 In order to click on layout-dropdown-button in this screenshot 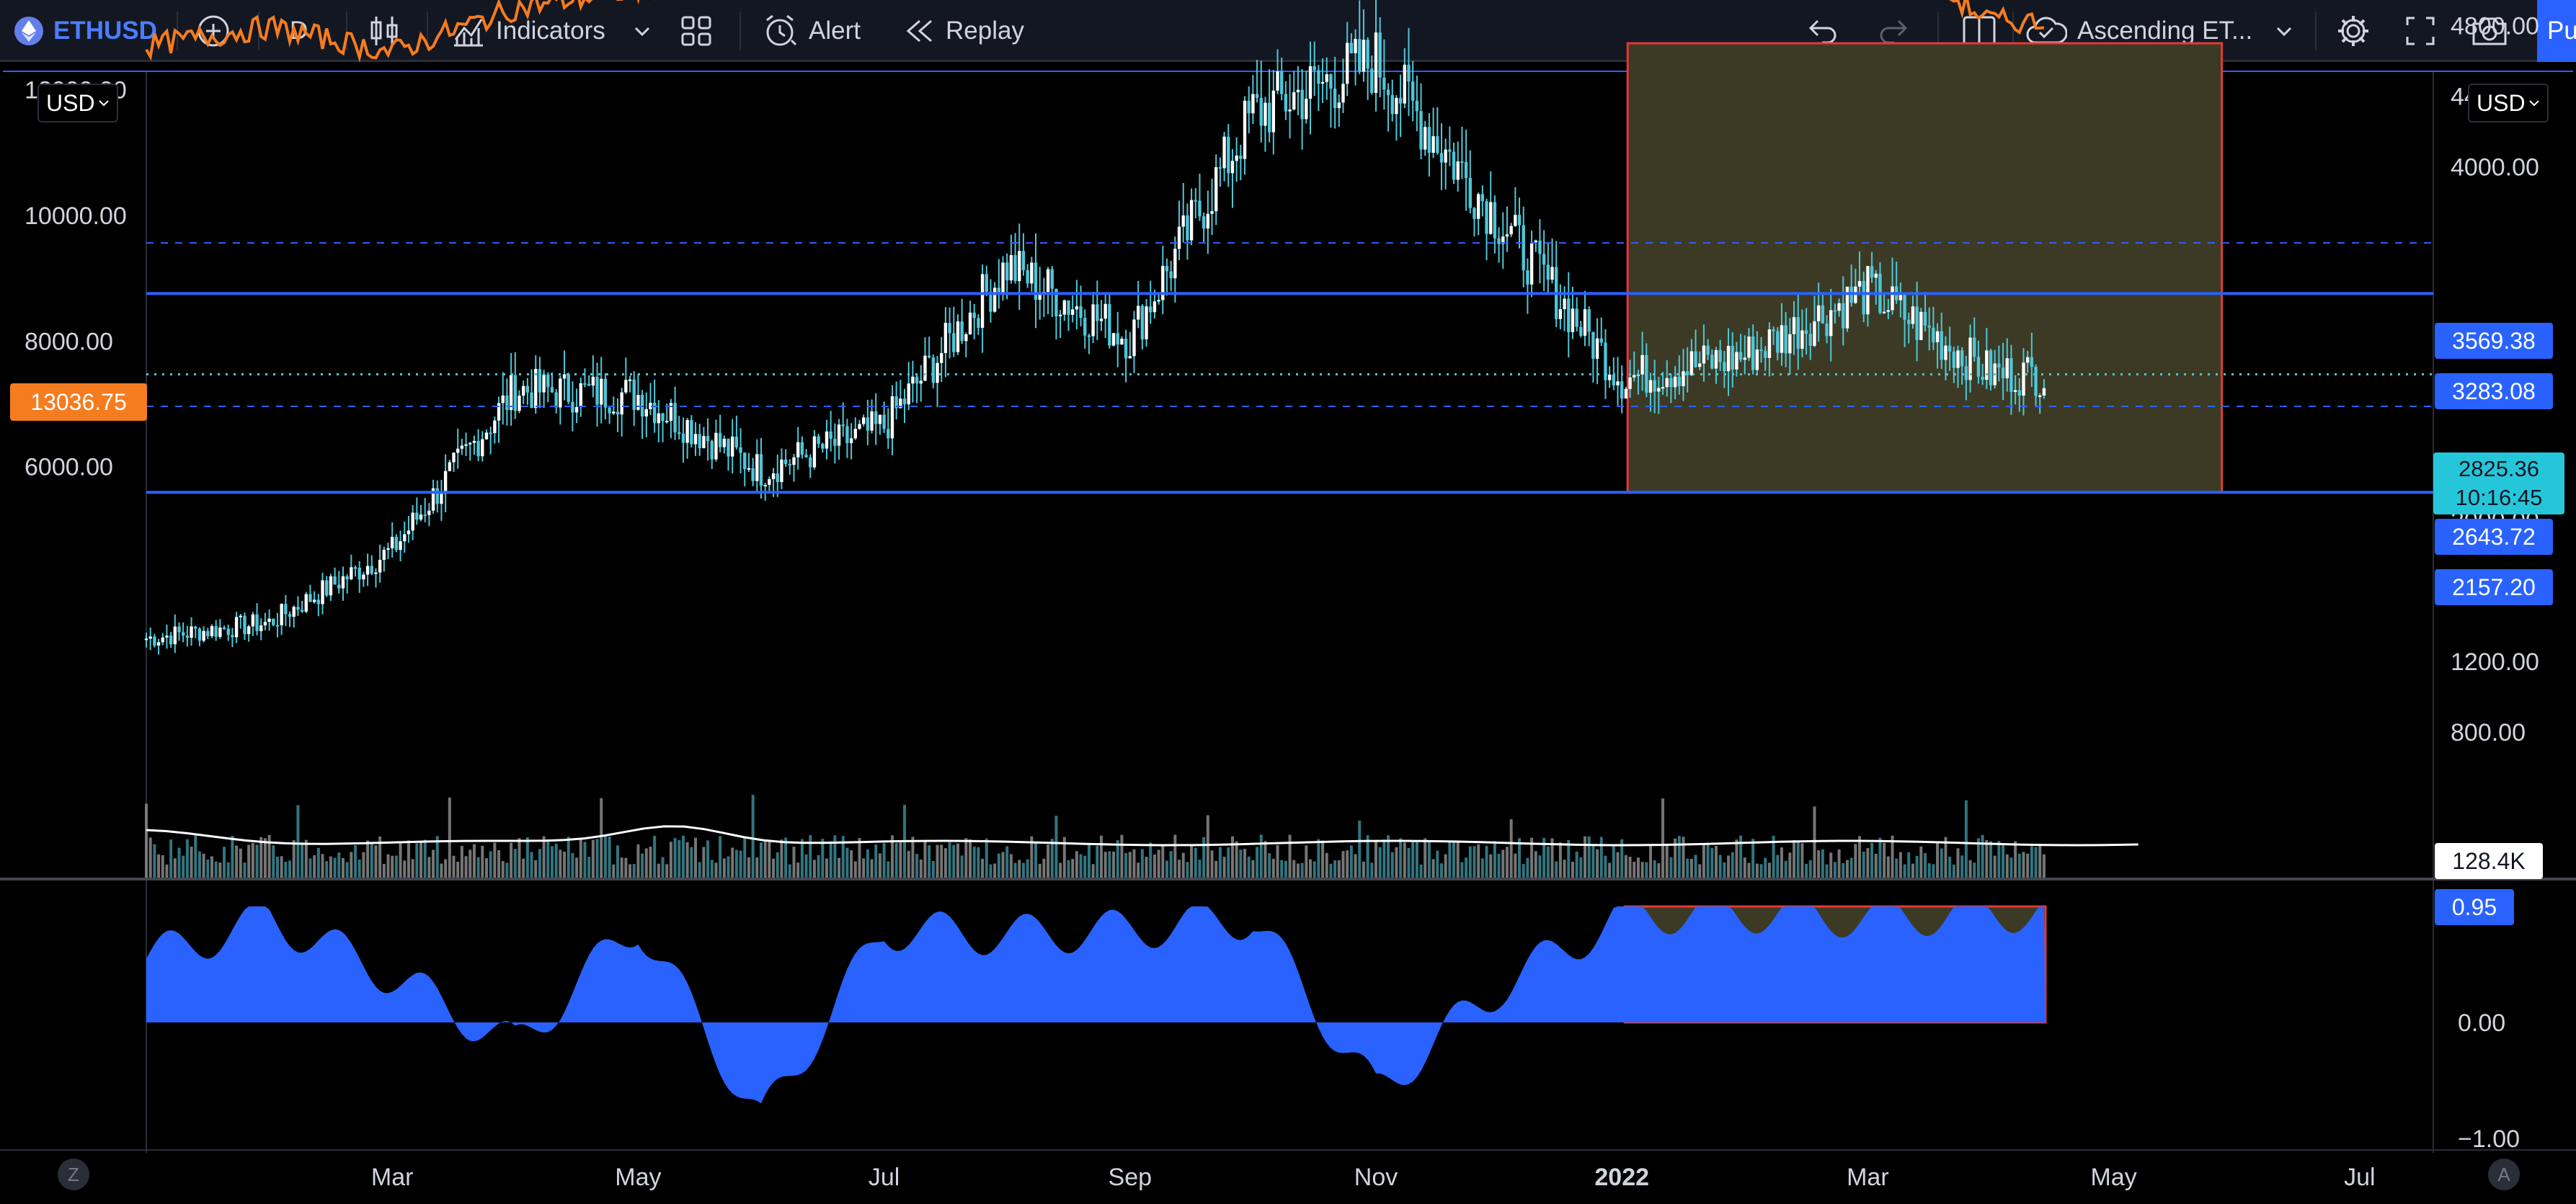, I will do `click(2284, 31)`.